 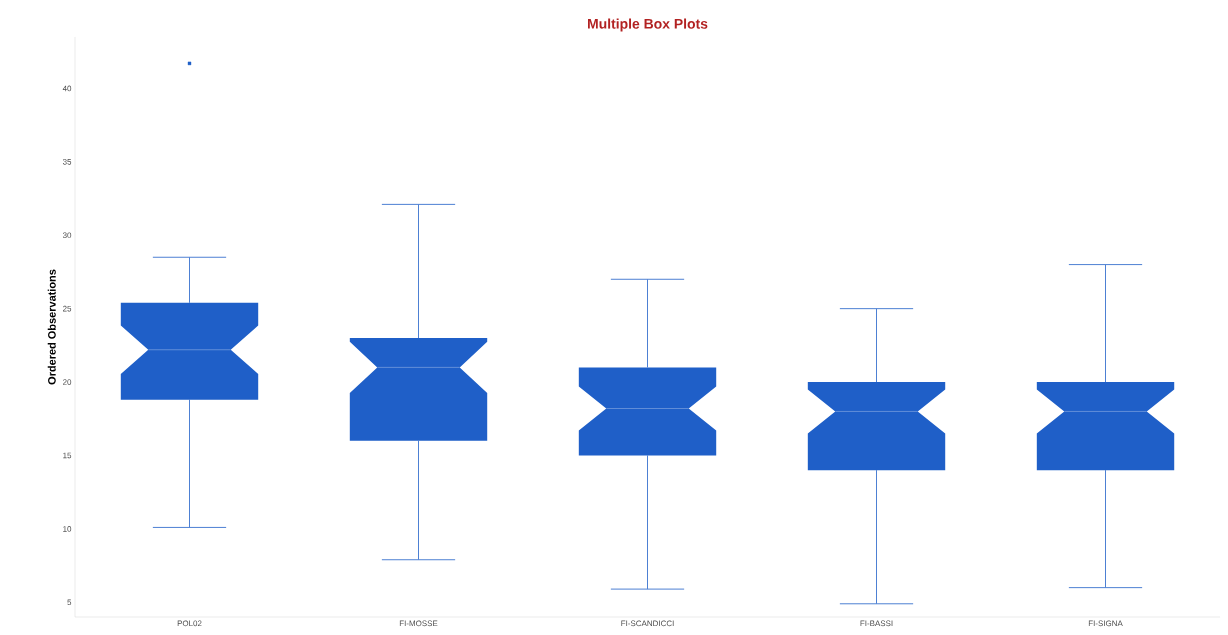 What do you see at coordinates (648, 25) in the screenshot?
I see `chart-title: Multiple Box Plots` at bounding box center [648, 25].